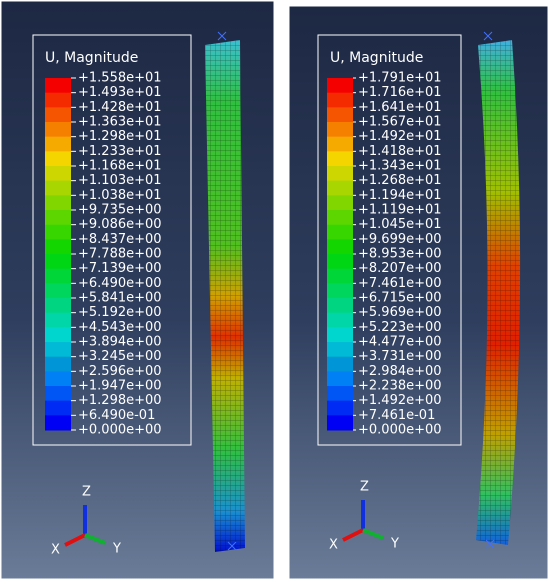 The height and width of the screenshot is (586, 550). I want to click on legend-label: +1.038e+01, so click(120, 195).